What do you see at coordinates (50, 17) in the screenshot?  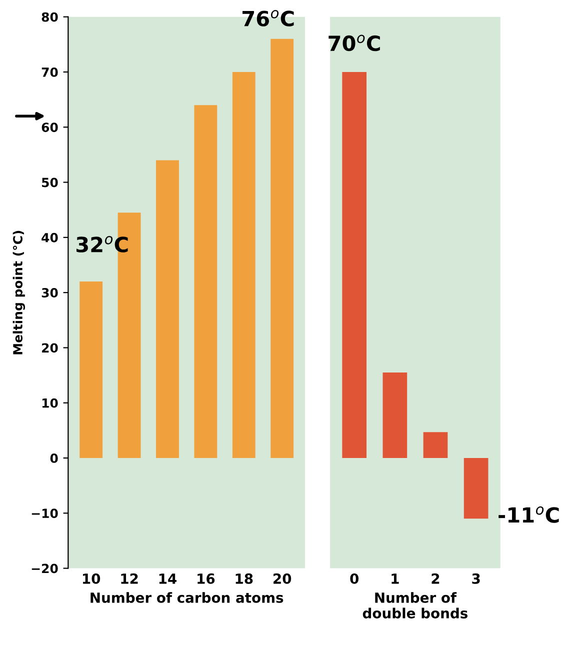 I see `y-tick-label: 80` at bounding box center [50, 17].